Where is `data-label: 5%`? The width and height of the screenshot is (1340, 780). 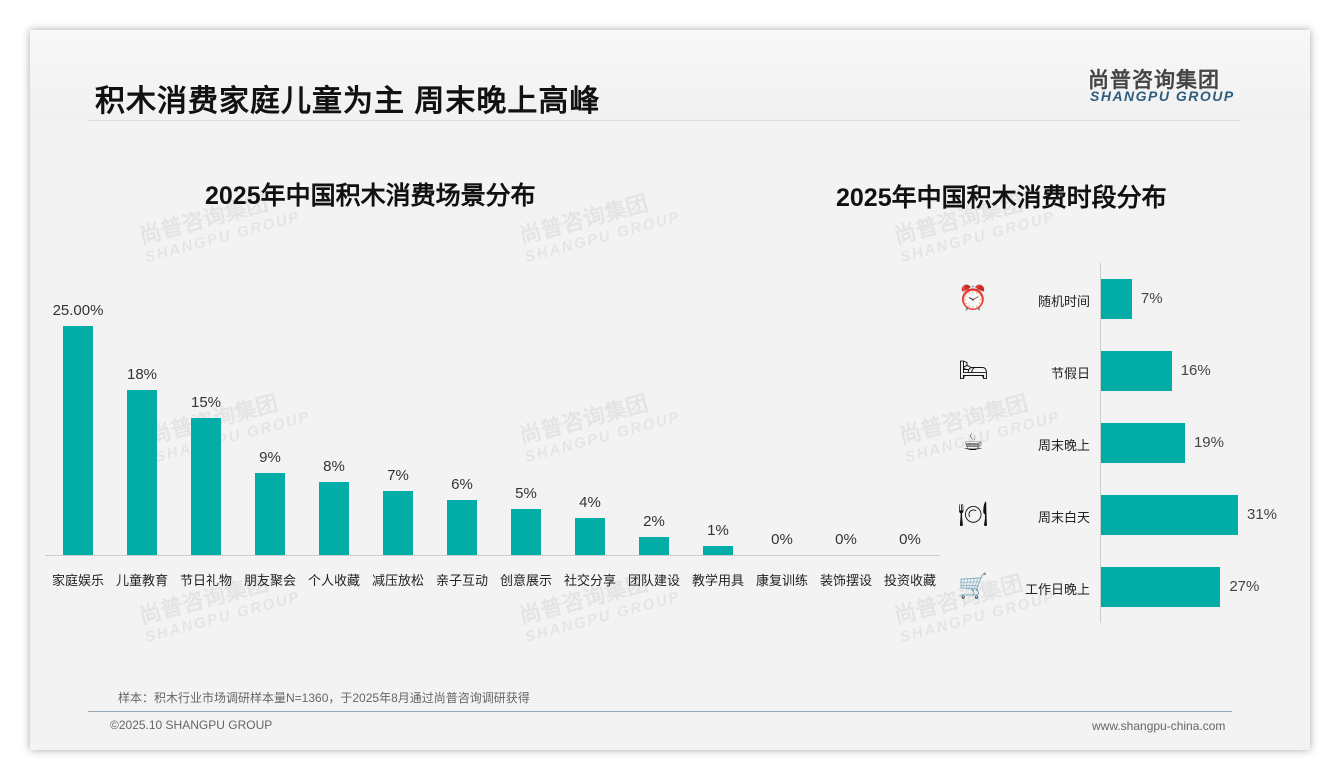 data-label: 5% is located at coordinates (526, 494).